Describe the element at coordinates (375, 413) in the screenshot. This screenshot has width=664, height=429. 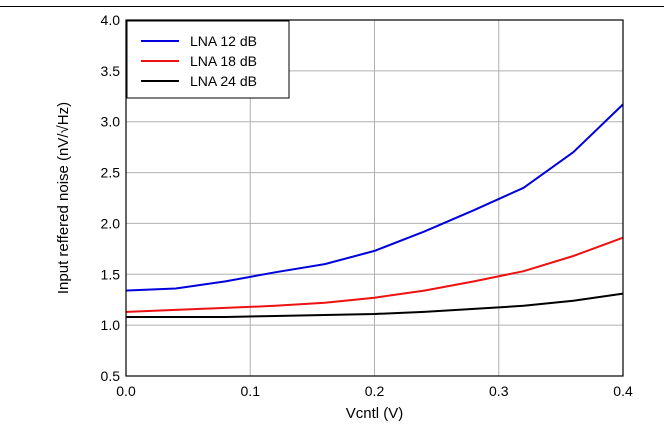
I see `x-axis-label: Vcntl (V)` at that location.